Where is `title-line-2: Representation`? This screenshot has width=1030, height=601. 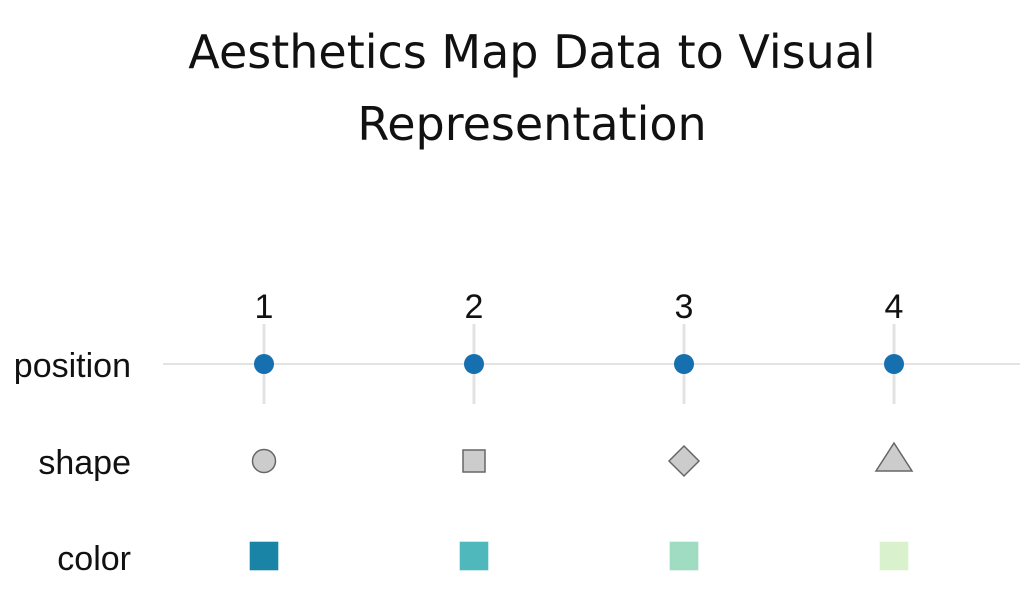
title-line-2: Representation is located at coordinates (531, 124).